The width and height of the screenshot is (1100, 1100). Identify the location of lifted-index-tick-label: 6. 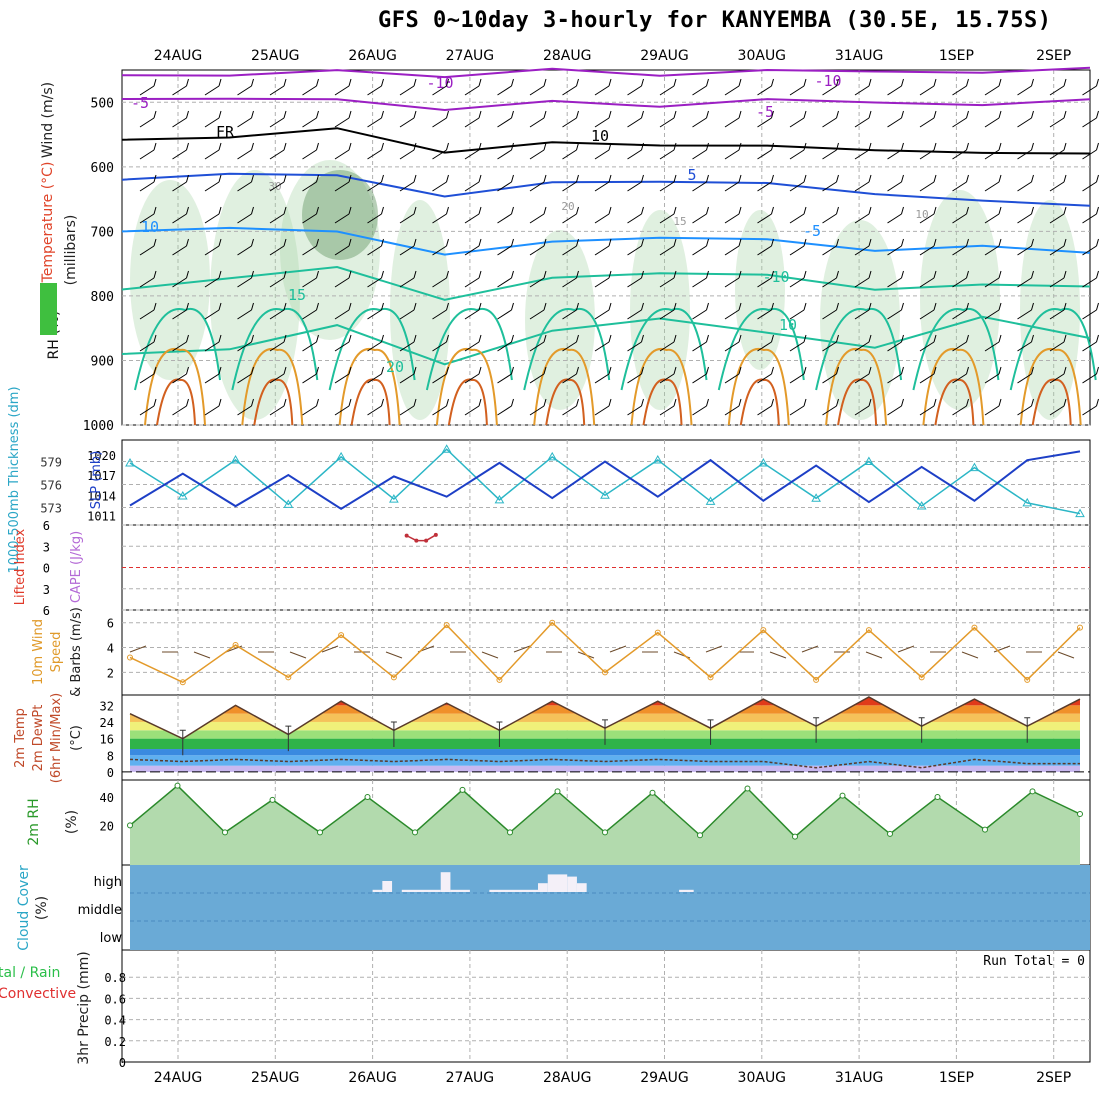
(46, 611).